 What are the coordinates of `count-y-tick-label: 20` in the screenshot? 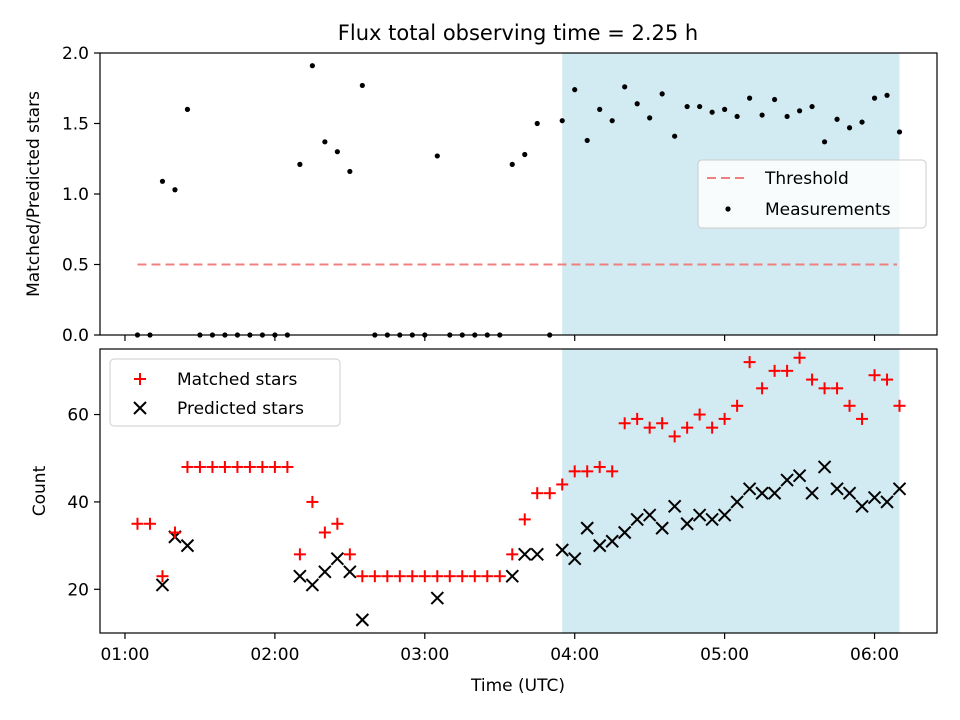 It's located at (78, 590).